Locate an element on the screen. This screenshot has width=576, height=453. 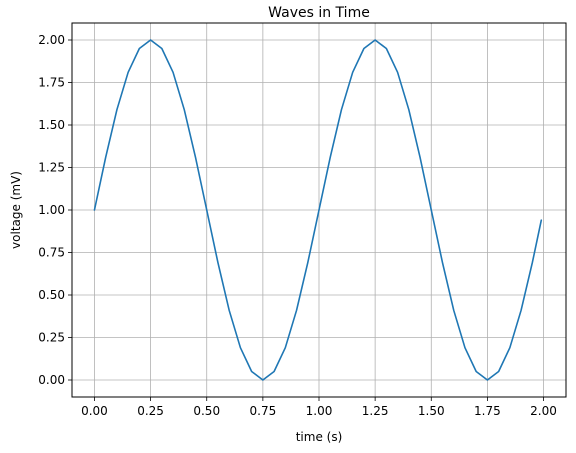
y-tick-label: 0.00 is located at coordinates (51, 380).